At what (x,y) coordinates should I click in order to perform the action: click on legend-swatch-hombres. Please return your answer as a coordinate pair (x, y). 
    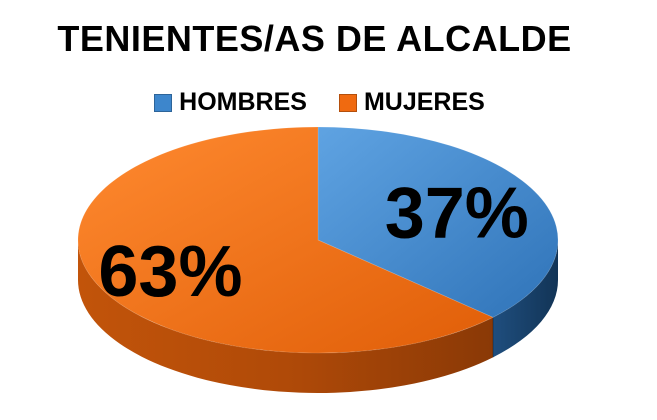
    Looking at the image, I should click on (163, 102).